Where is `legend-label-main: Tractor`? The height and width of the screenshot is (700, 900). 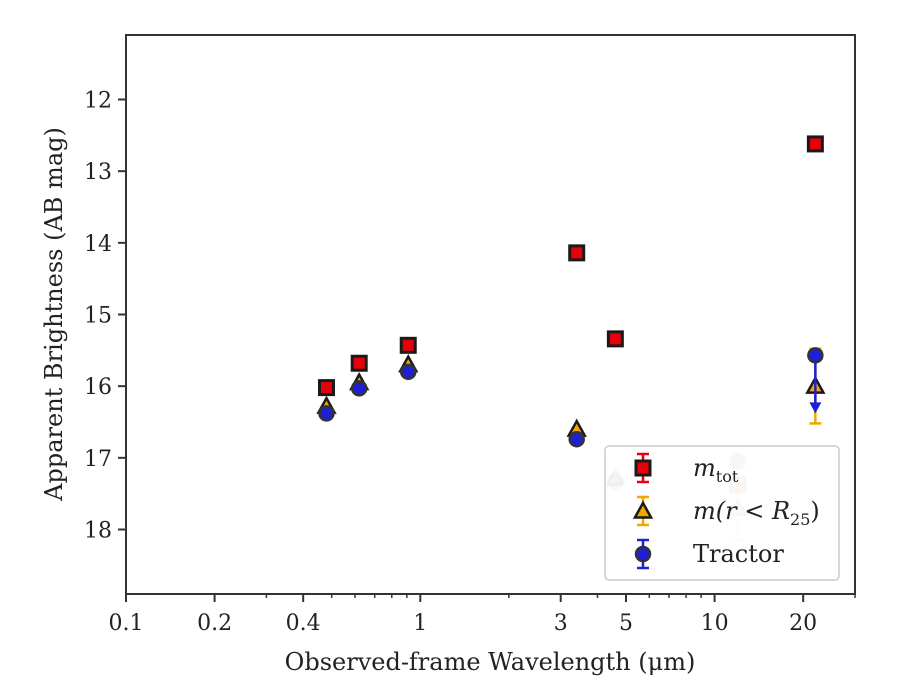 legend-label-main: Tractor is located at coordinates (738, 554).